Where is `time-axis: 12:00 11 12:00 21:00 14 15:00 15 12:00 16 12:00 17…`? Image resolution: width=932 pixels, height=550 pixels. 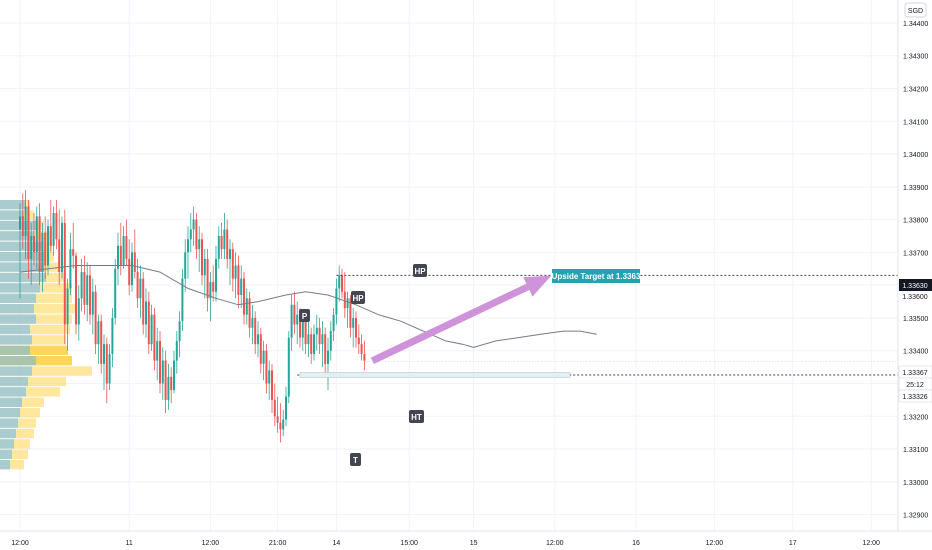
time-axis: 12:00 11 12:00 21:00 14 15:00 15 12:00 16 12:00 17… is located at coordinates (471, 543).